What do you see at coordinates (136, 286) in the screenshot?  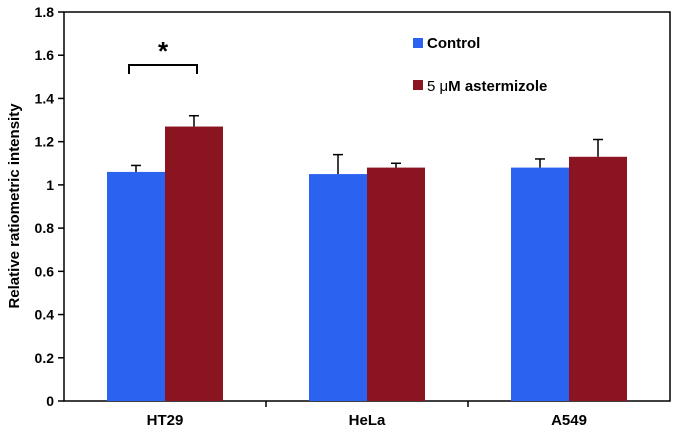 I see `bar-control-ht29` at bounding box center [136, 286].